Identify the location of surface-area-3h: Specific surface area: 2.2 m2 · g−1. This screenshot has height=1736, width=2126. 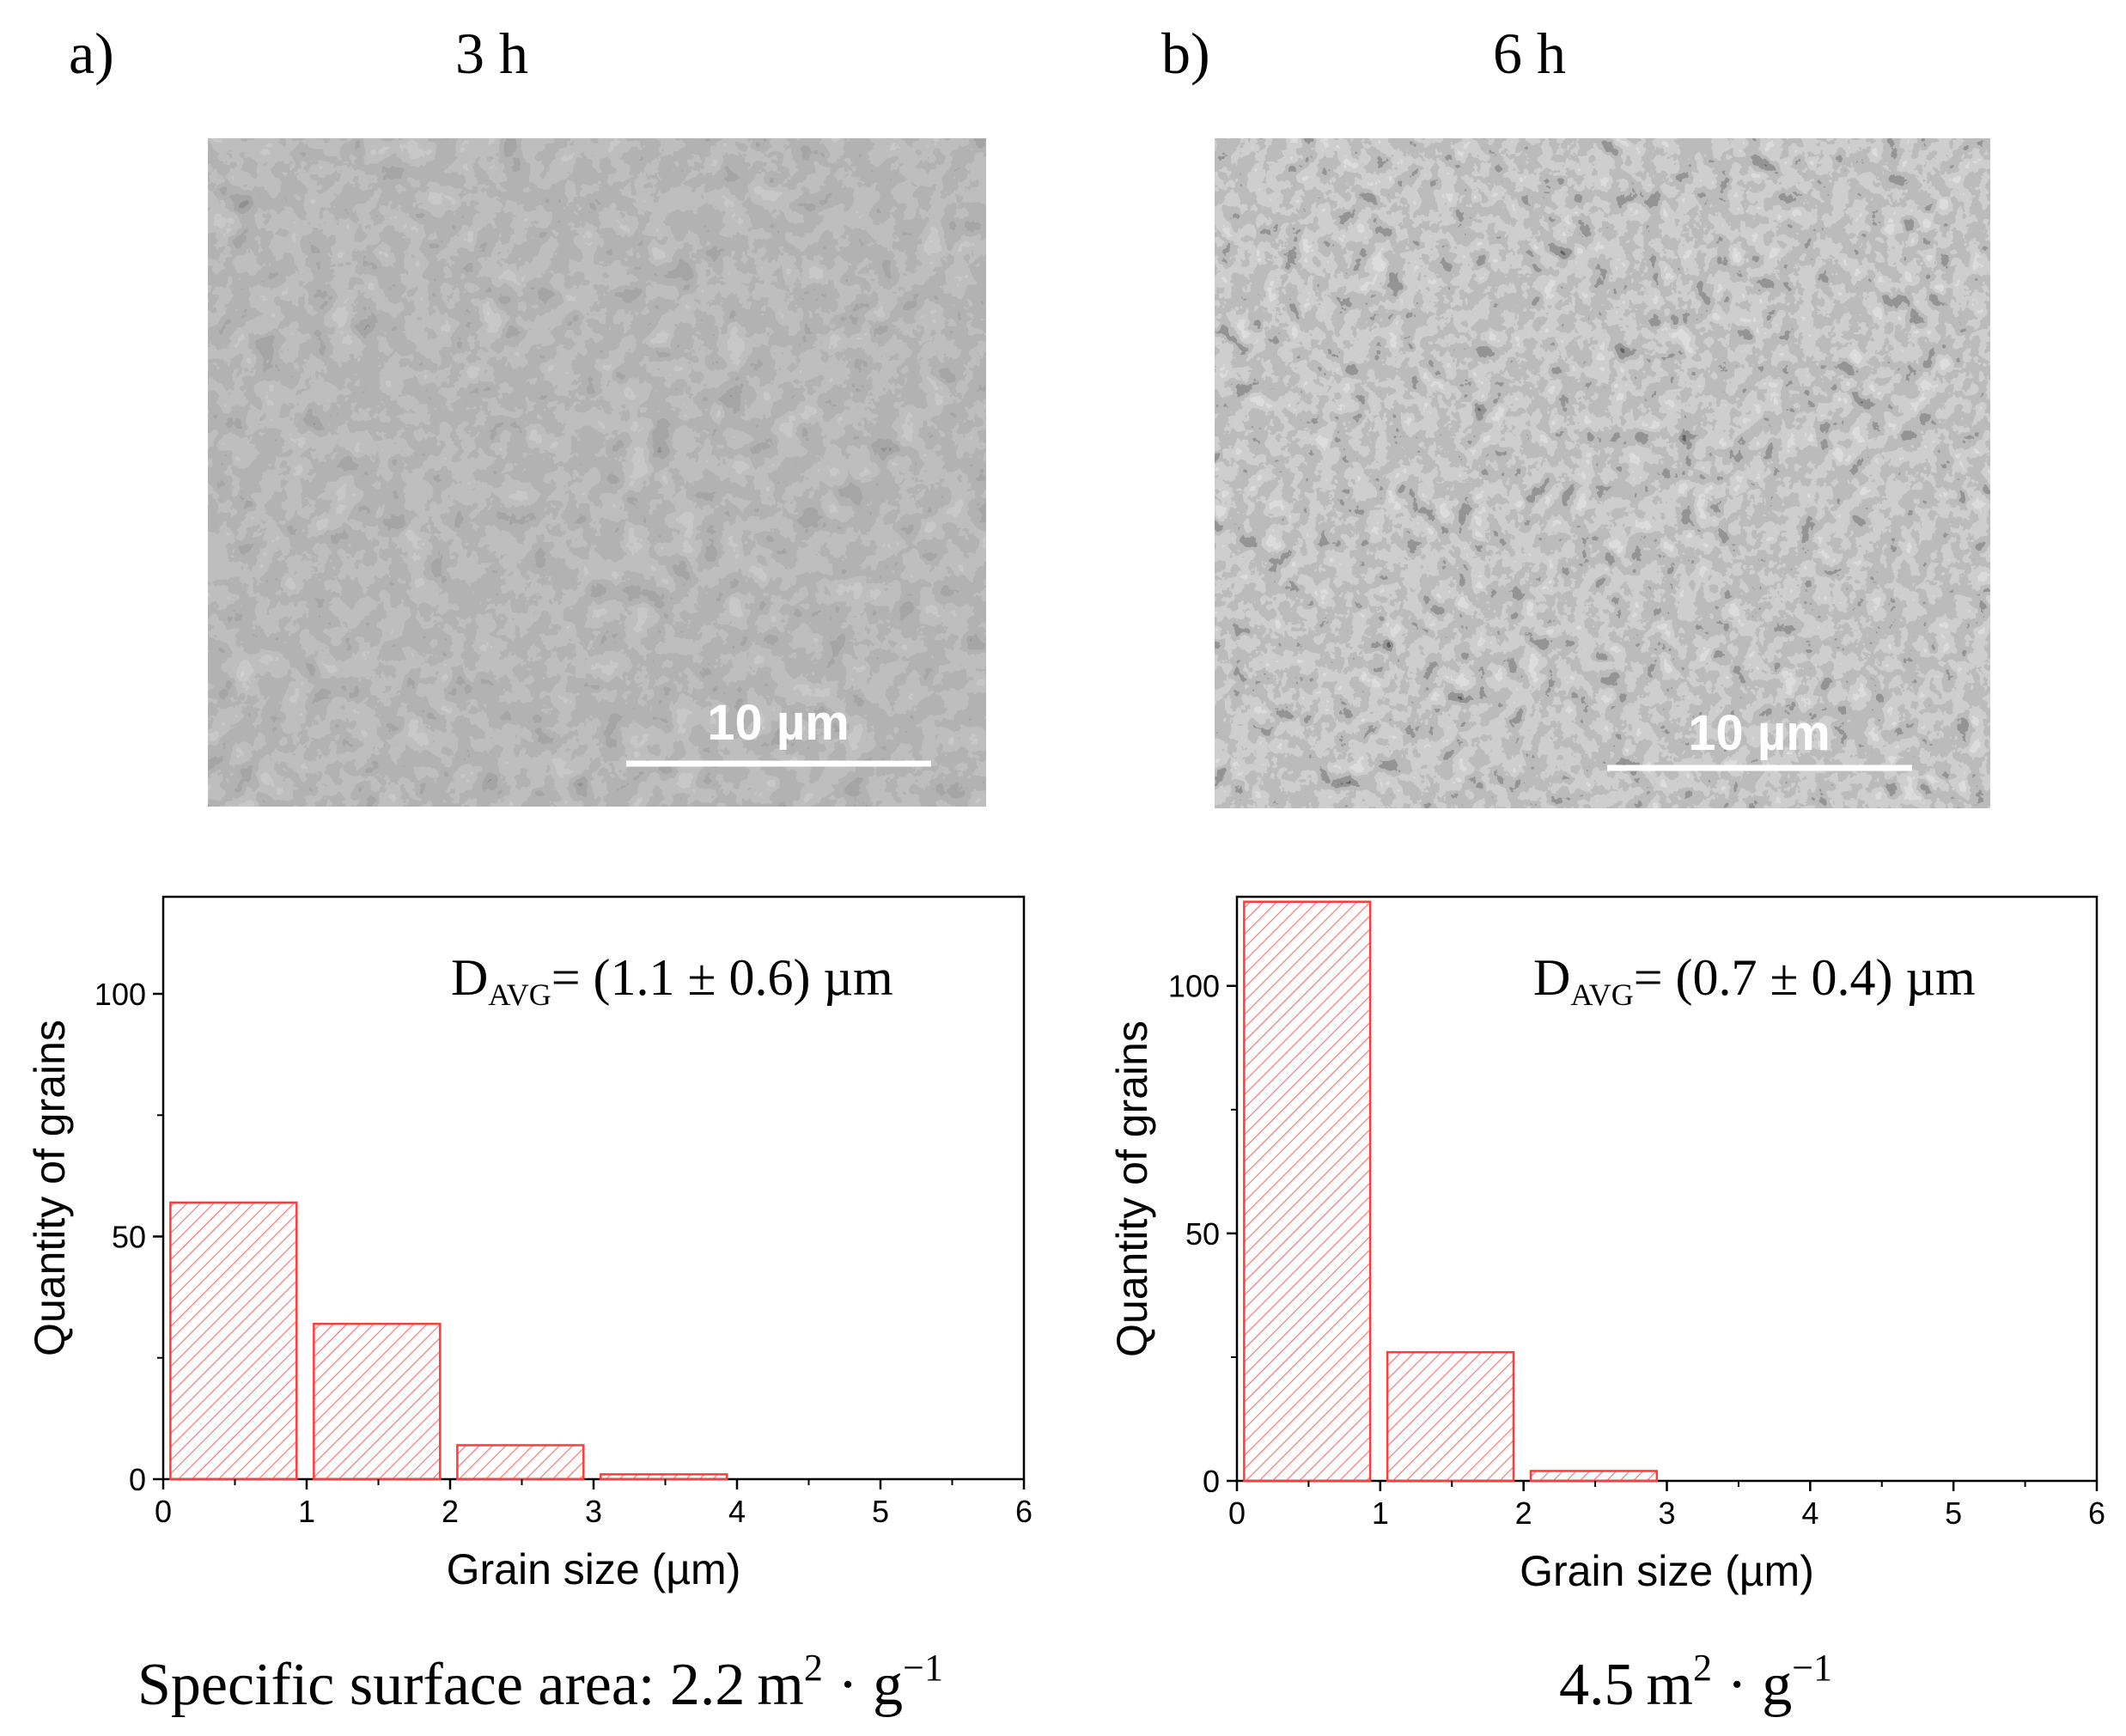
(540, 1682).